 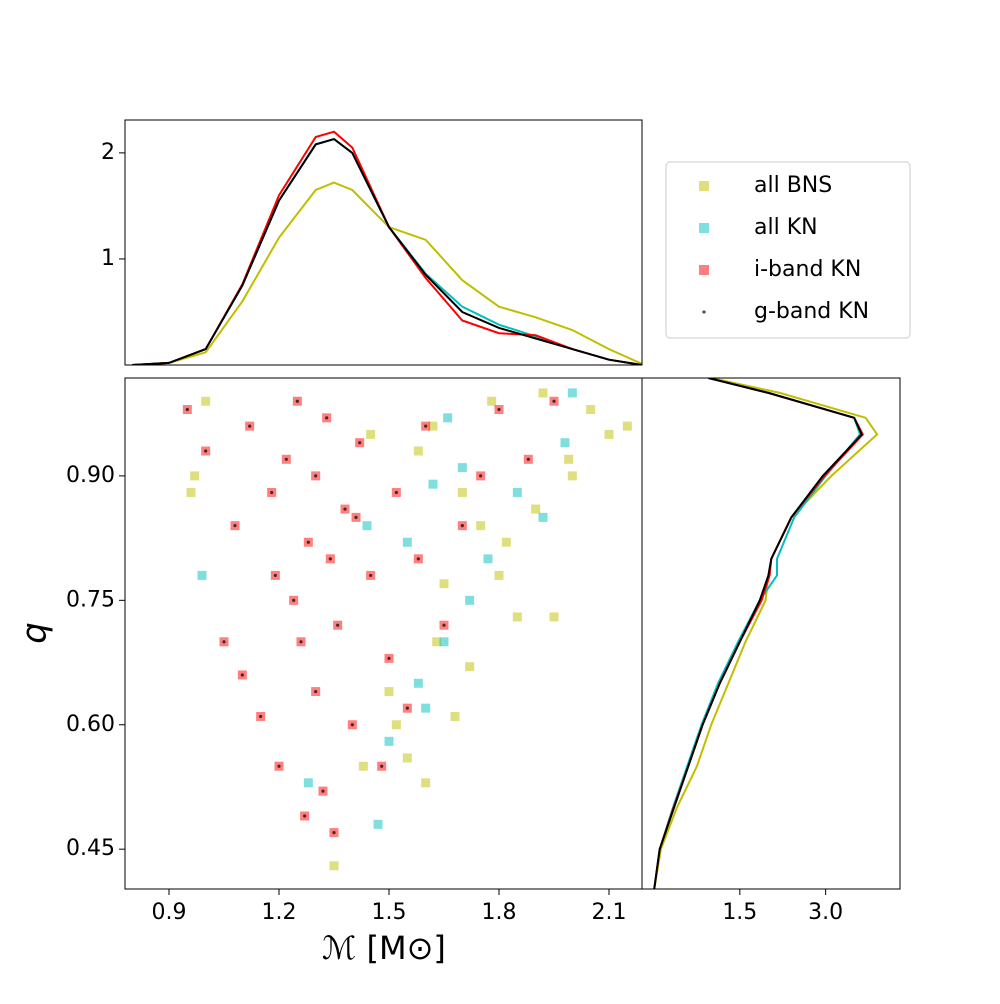 I want to click on y-tick-label: 0.60, so click(x=90, y=724).